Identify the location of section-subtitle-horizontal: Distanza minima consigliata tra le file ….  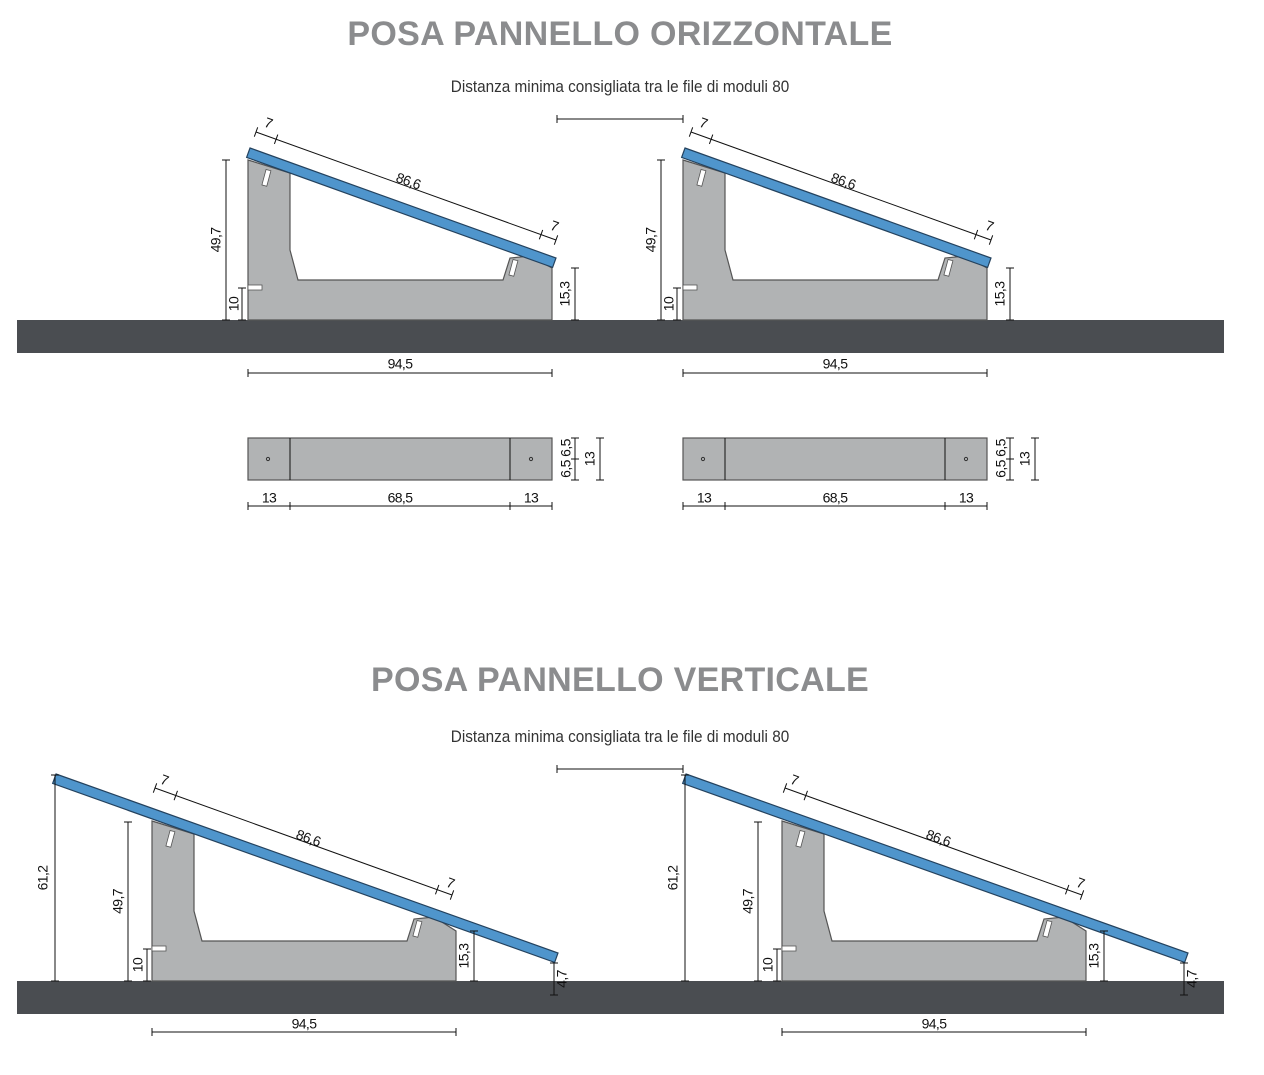
(620, 86).